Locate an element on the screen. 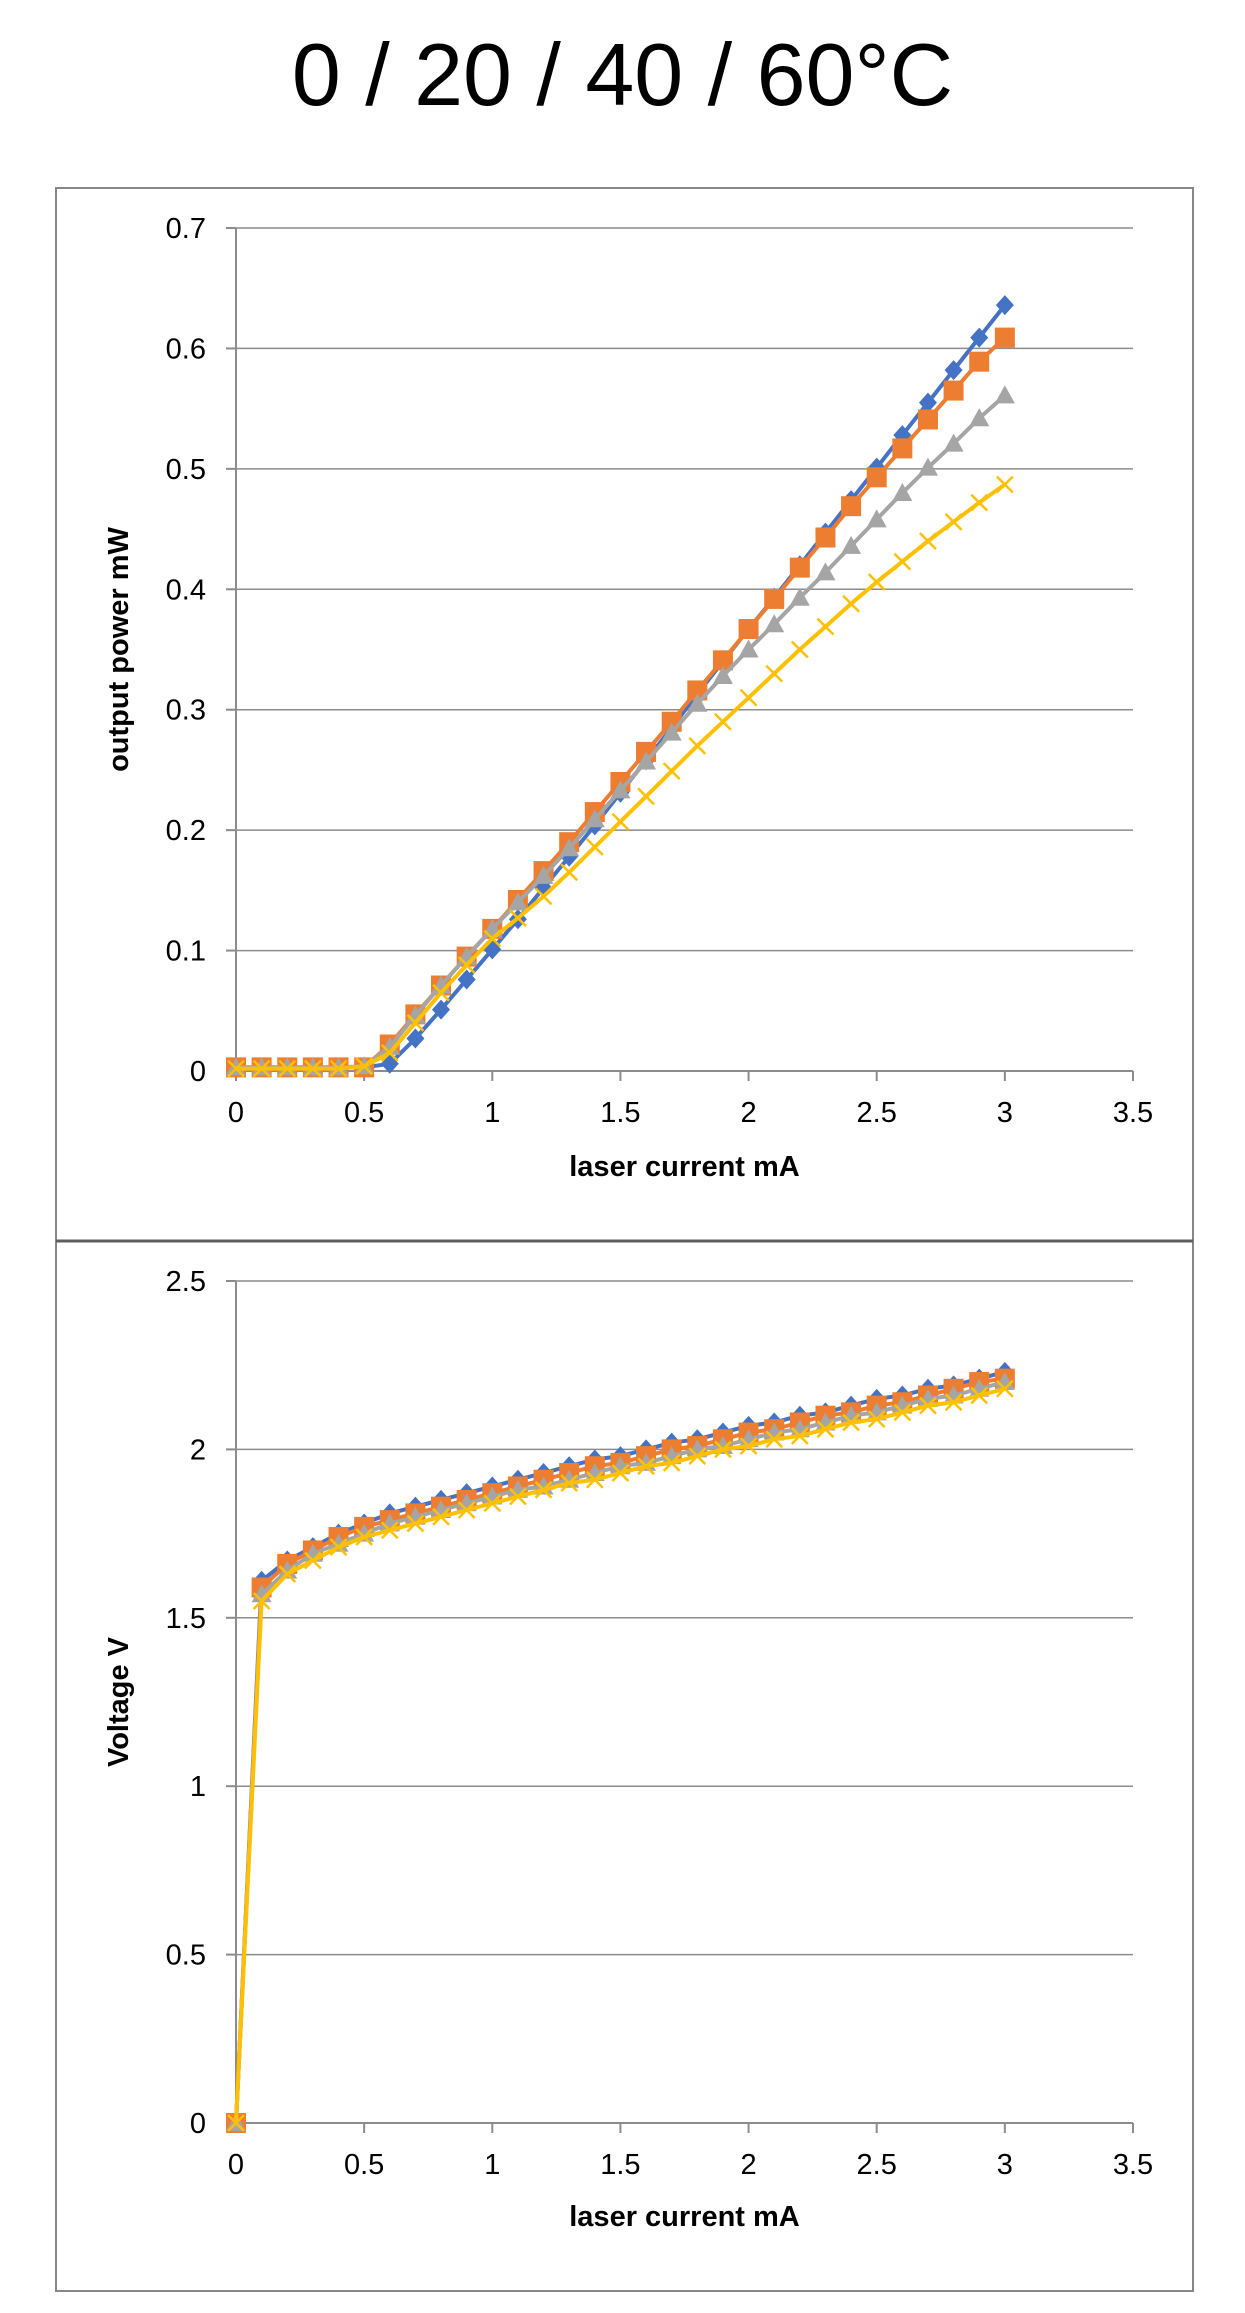 The height and width of the screenshot is (2313, 1245). x-tick-label: 0.5 is located at coordinates (364, 2165).